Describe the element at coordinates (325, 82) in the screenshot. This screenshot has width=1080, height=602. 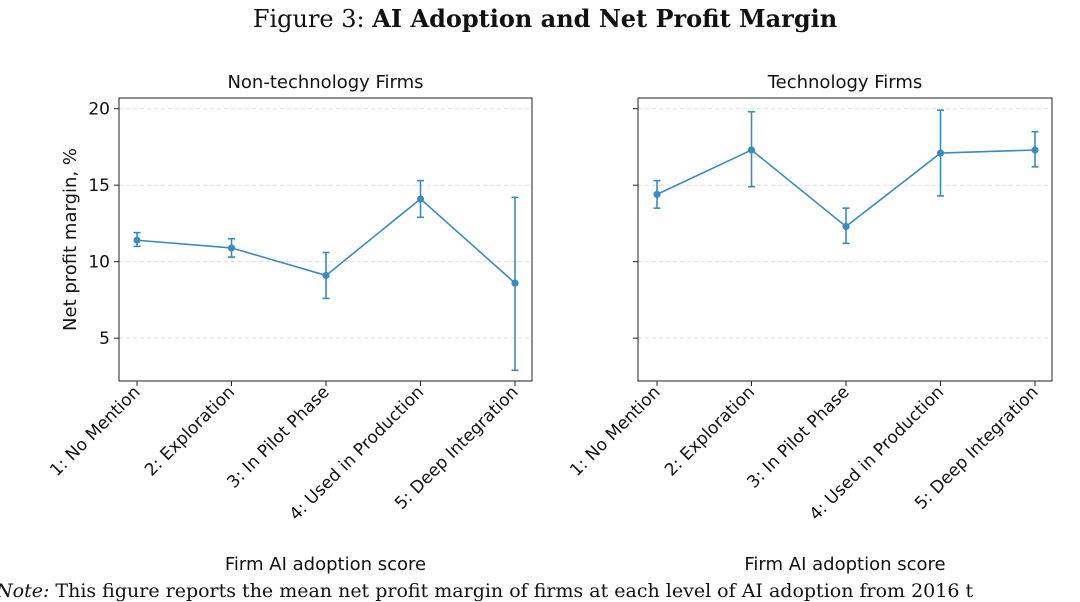
I see `panel-title: Non-technology Firms` at that location.